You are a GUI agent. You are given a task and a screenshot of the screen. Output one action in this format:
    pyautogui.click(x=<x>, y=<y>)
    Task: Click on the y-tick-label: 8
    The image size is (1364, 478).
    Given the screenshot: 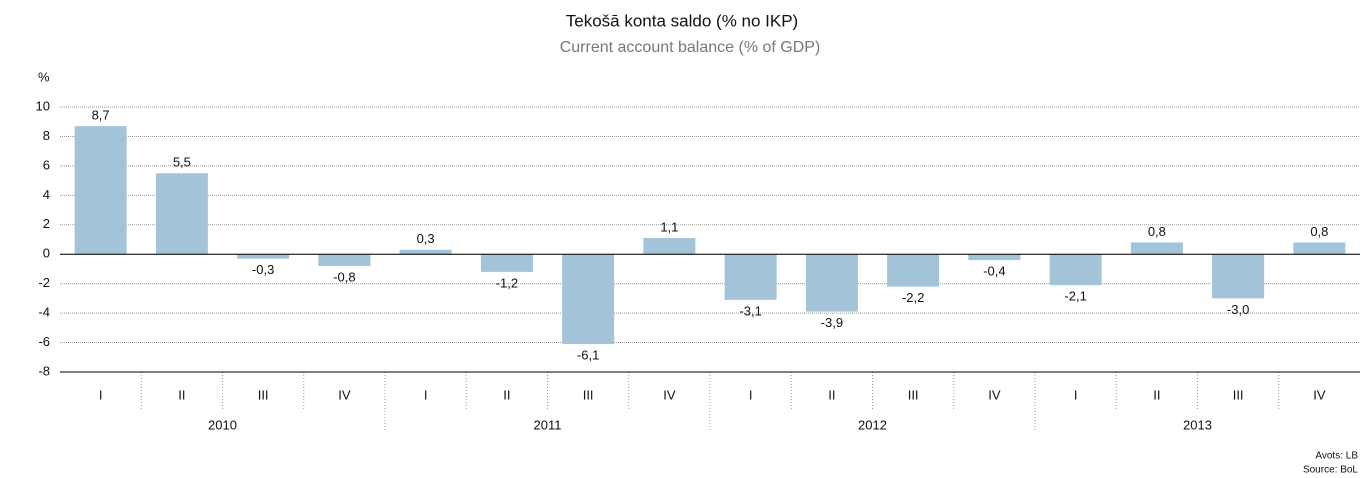 What is the action you would take?
    pyautogui.click(x=46, y=135)
    